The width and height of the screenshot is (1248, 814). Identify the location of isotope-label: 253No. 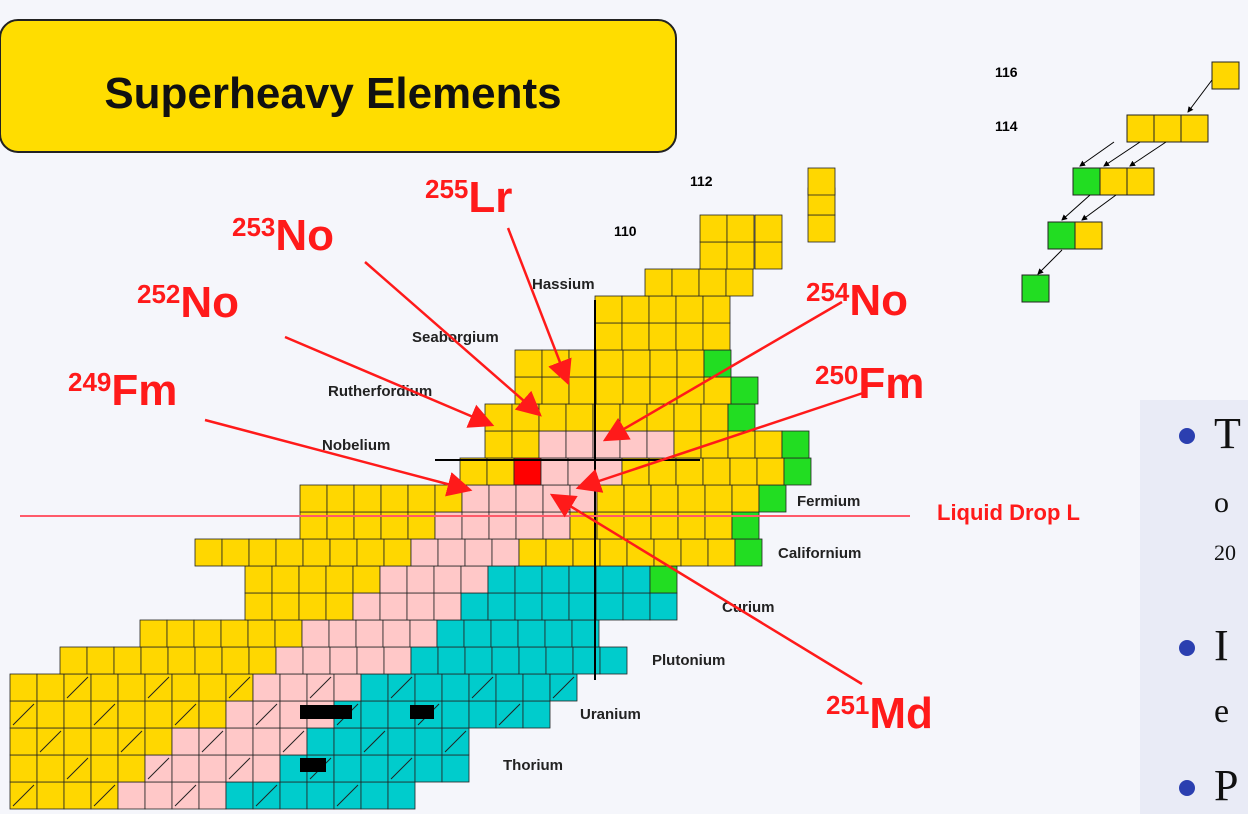
(283, 235).